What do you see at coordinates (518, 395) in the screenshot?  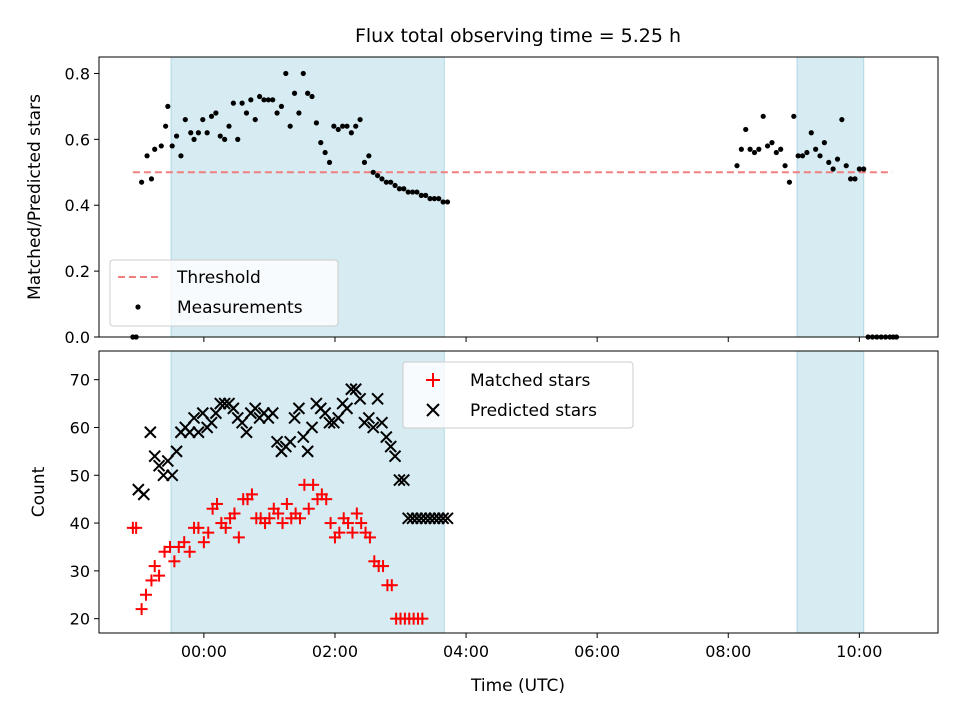 I see `counts-legend-box` at bounding box center [518, 395].